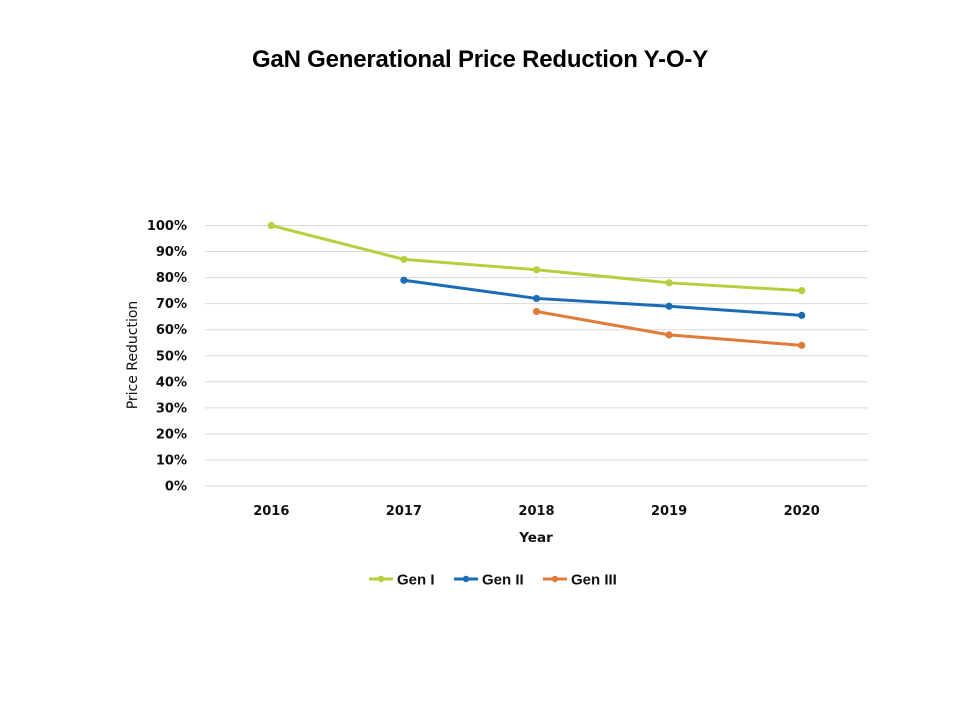 This screenshot has height=720, width=960. Describe the element at coordinates (669, 511) in the screenshot. I see `x-tick-label: 2019` at that location.